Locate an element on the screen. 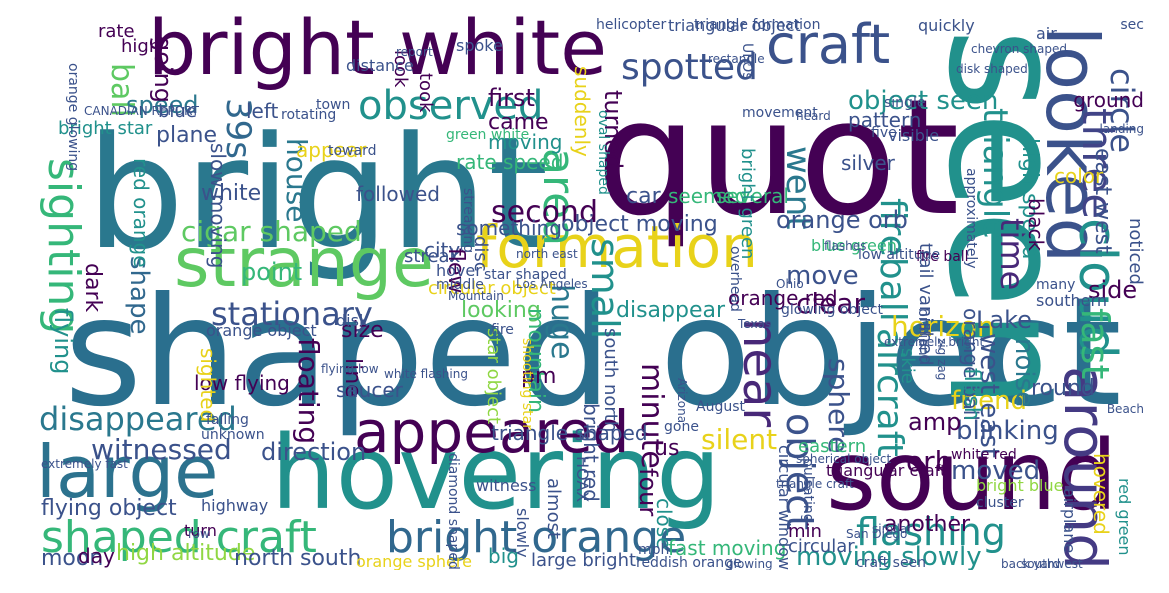 The height and width of the screenshot is (593, 1169). word-movement: movement is located at coordinates (780, 113).